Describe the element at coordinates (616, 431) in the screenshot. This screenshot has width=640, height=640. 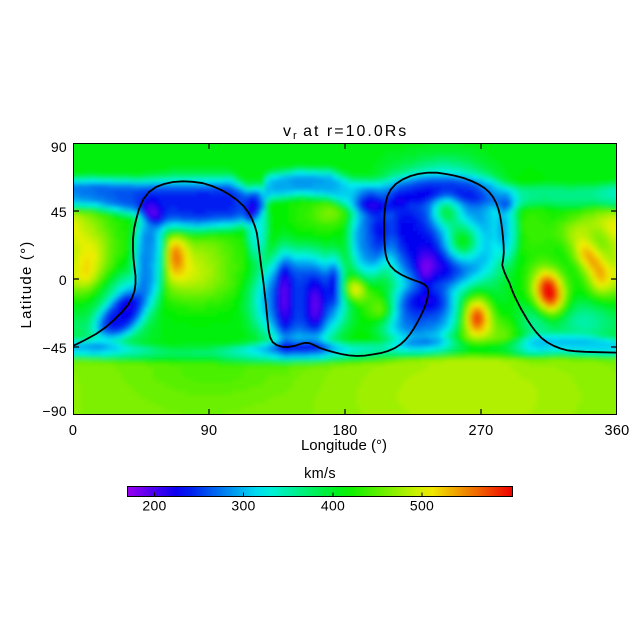
I see `svg-text: 360` at that location.